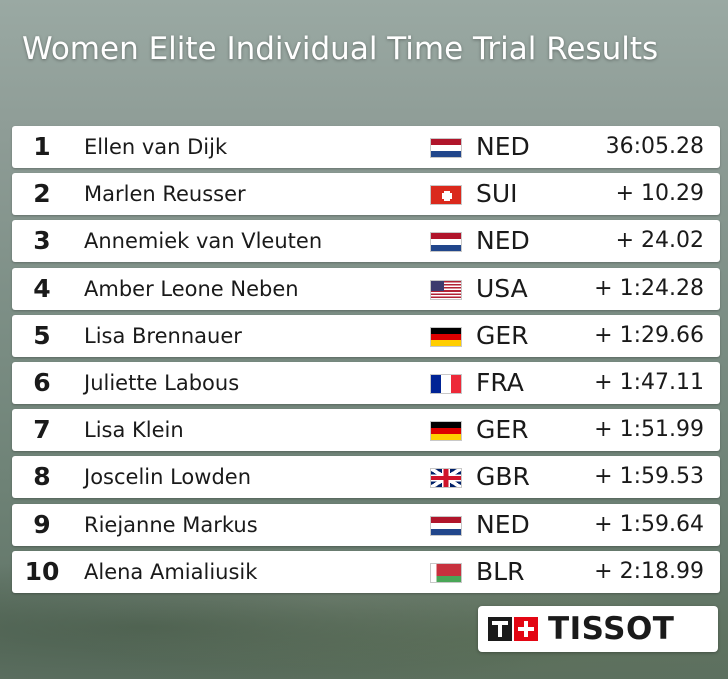  What do you see at coordinates (171, 524) in the screenshot?
I see `rider-name: Riejanne Markus` at bounding box center [171, 524].